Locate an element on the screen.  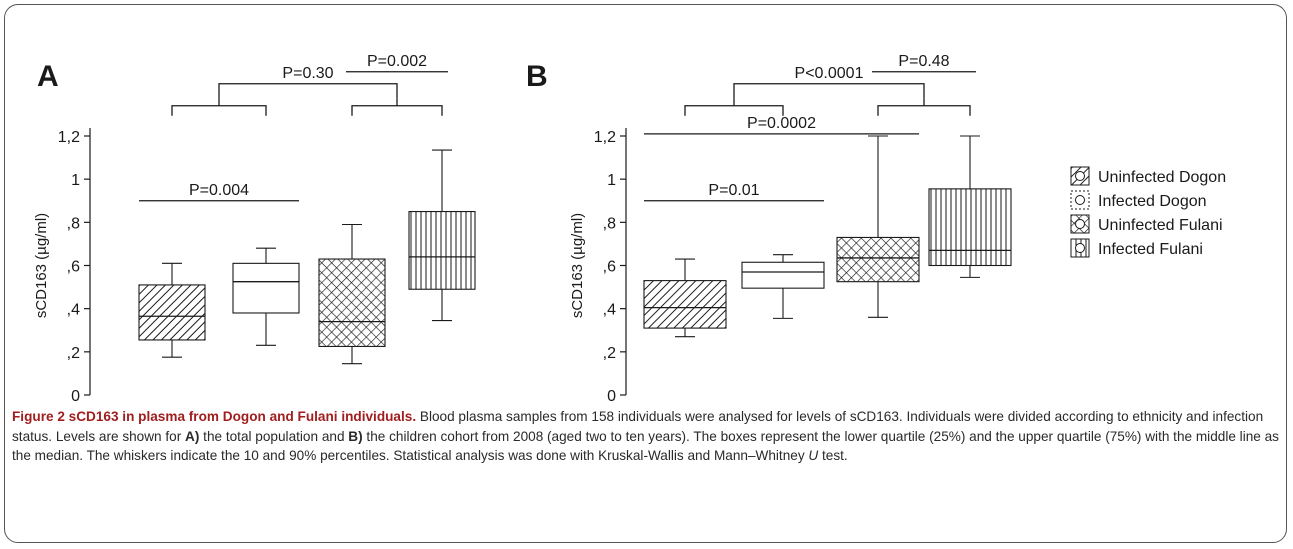
caption-bold-b: B) is located at coordinates (355, 436).